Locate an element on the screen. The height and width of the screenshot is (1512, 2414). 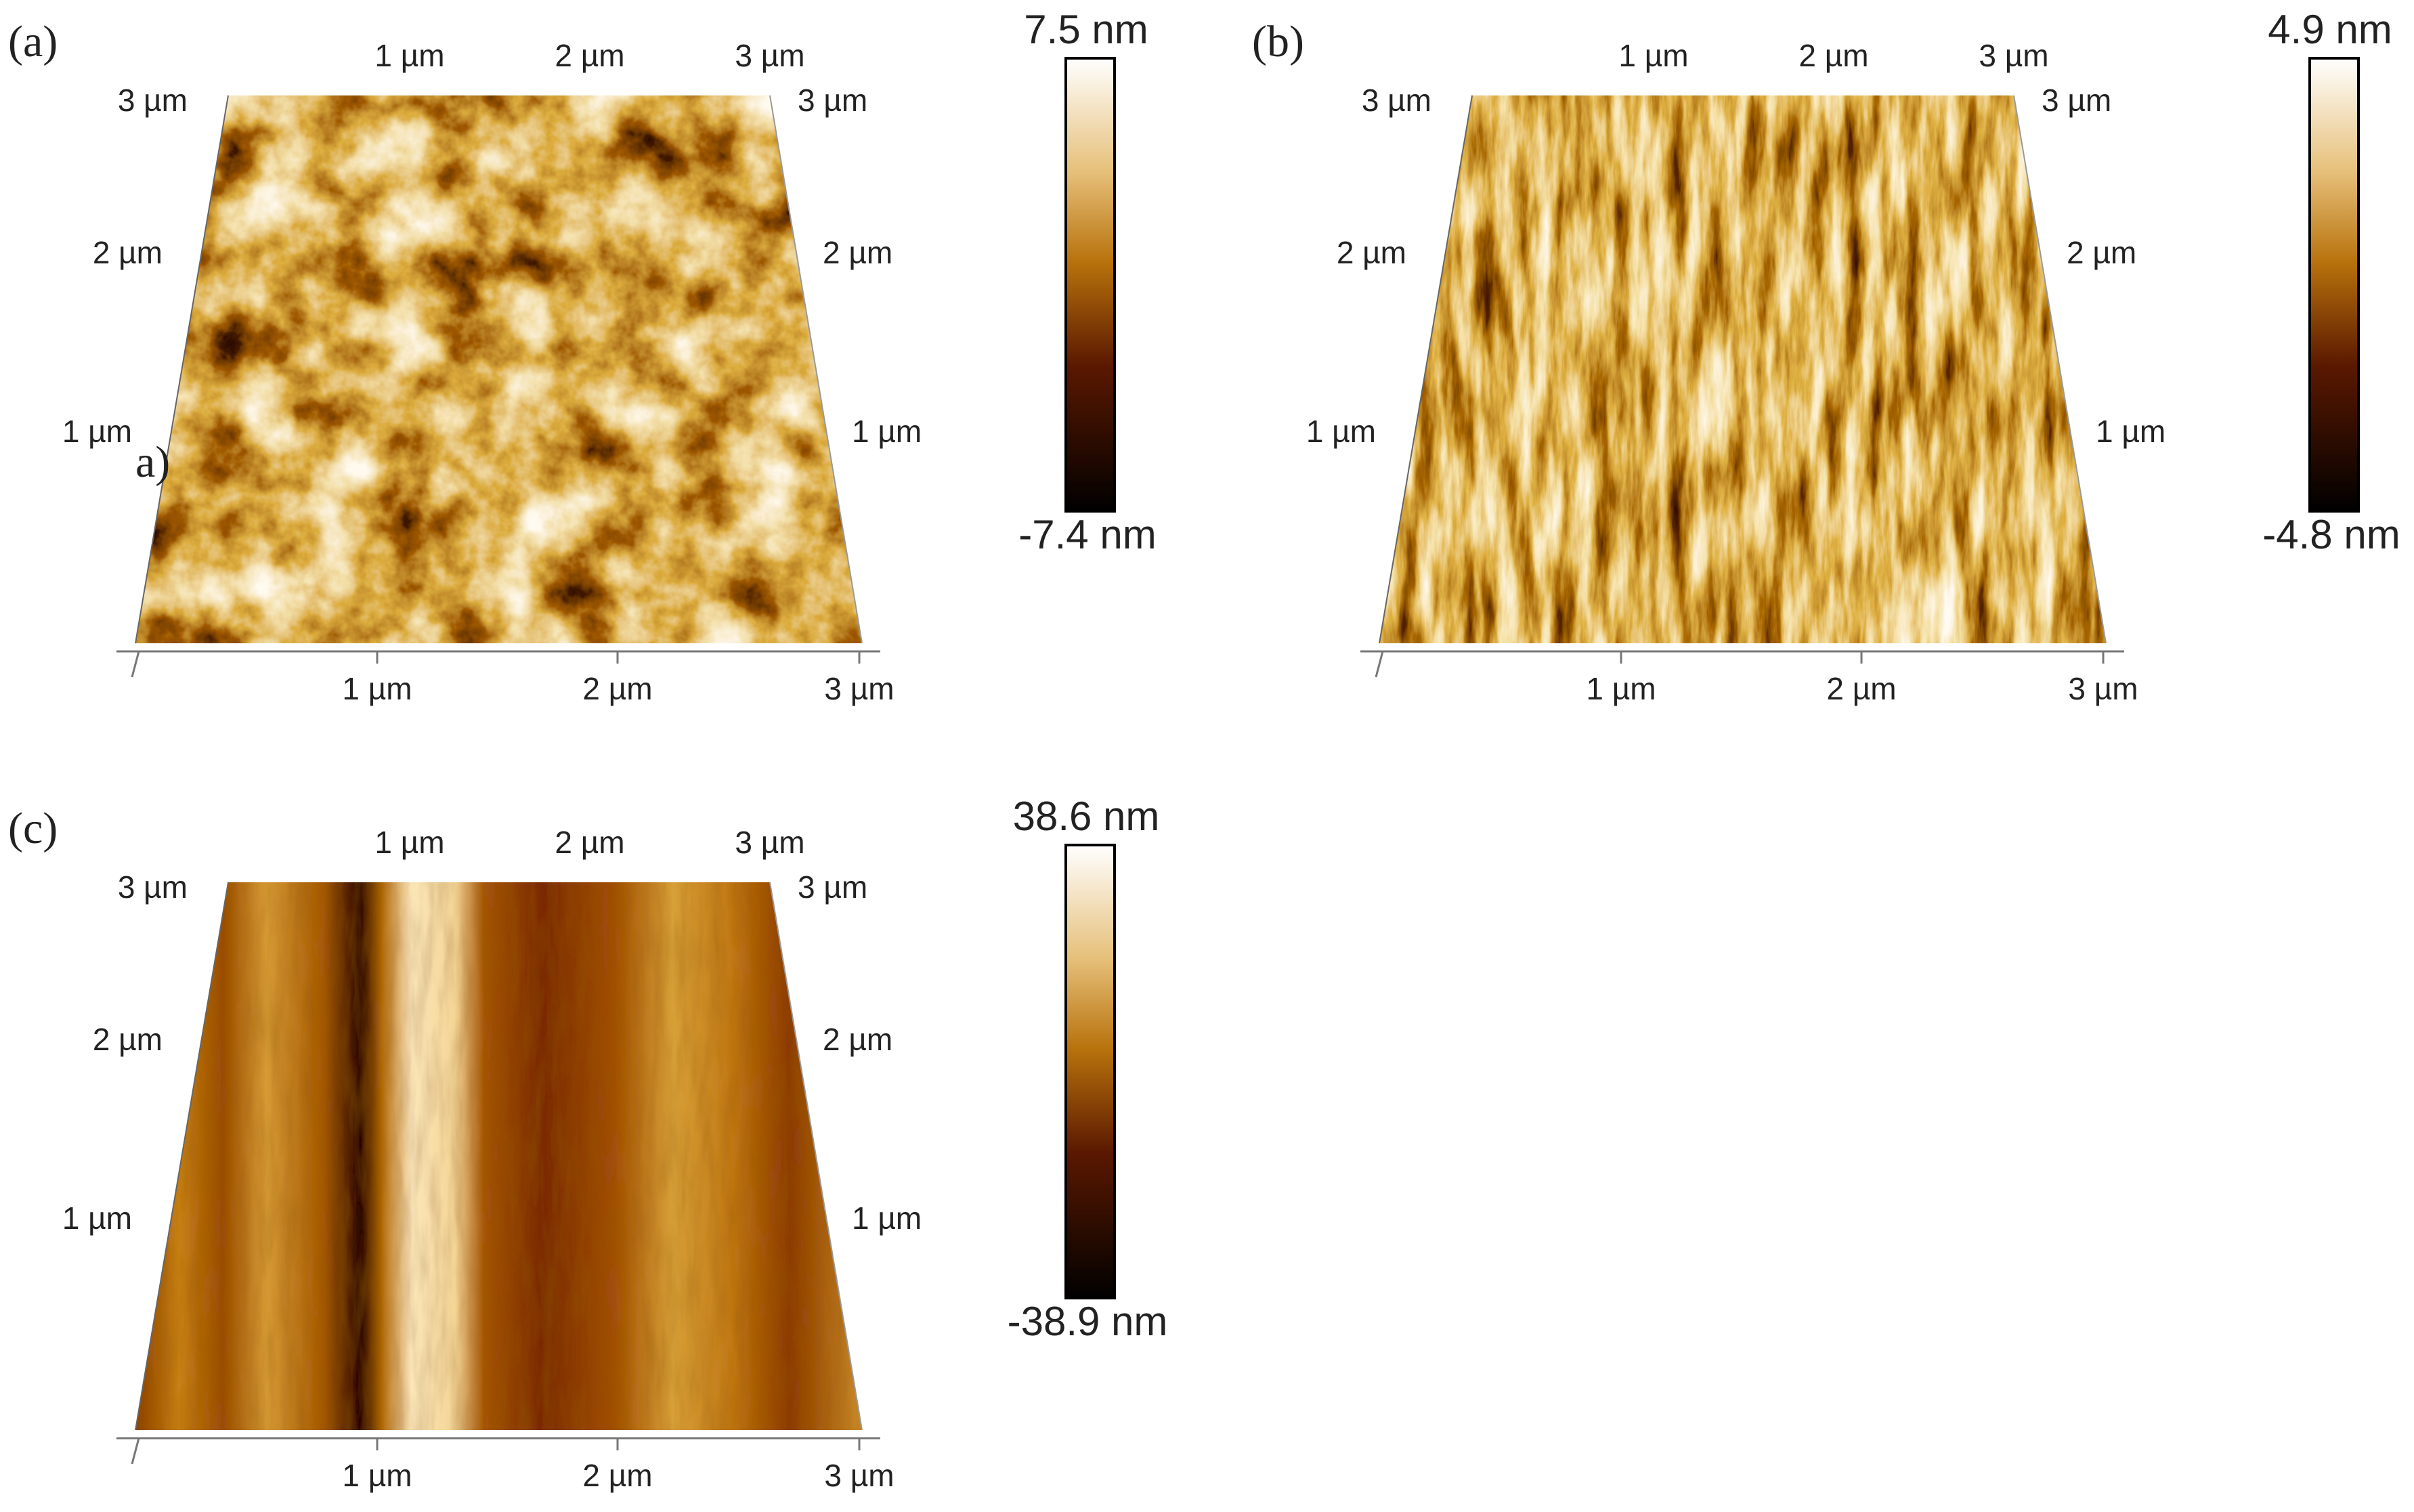
colorbar-max: 7.5 nm is located at coordinates (1086, 29).